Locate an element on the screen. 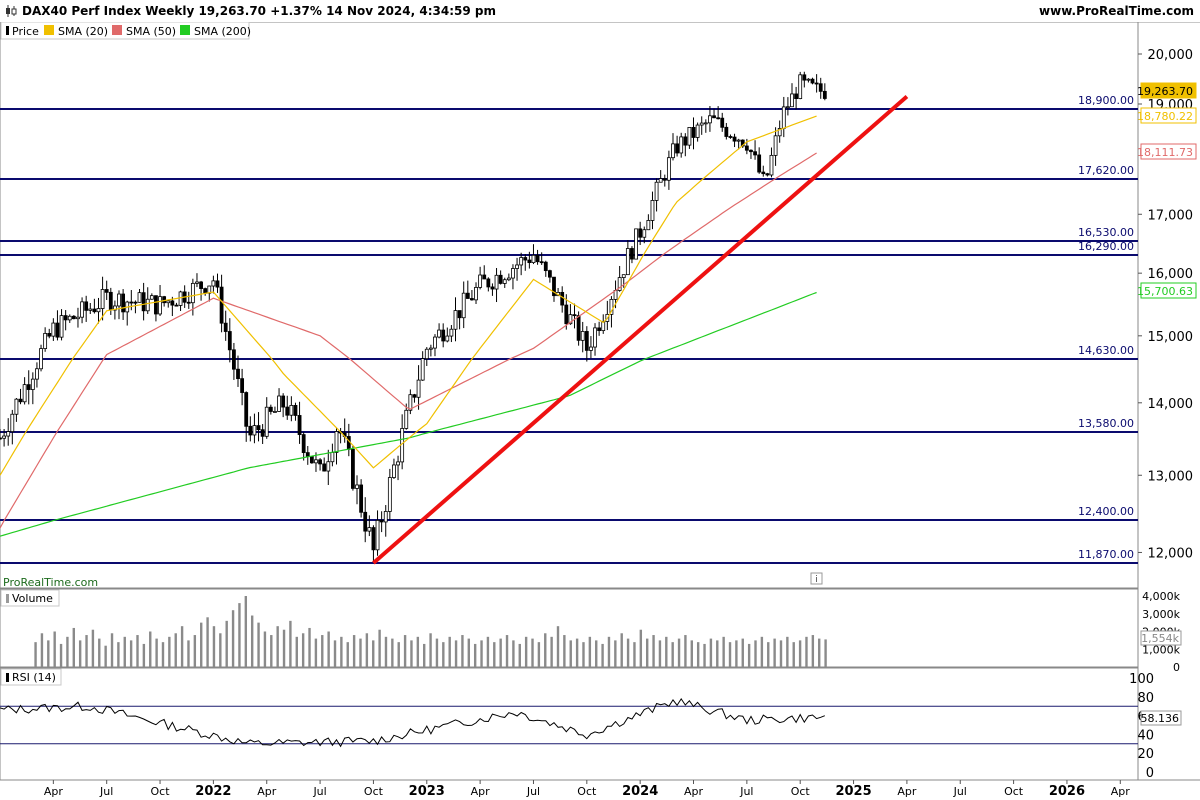 This screenshot has height=800, width=1200. legend-sma20: SMA (20) is located at coordinates (83, 31).